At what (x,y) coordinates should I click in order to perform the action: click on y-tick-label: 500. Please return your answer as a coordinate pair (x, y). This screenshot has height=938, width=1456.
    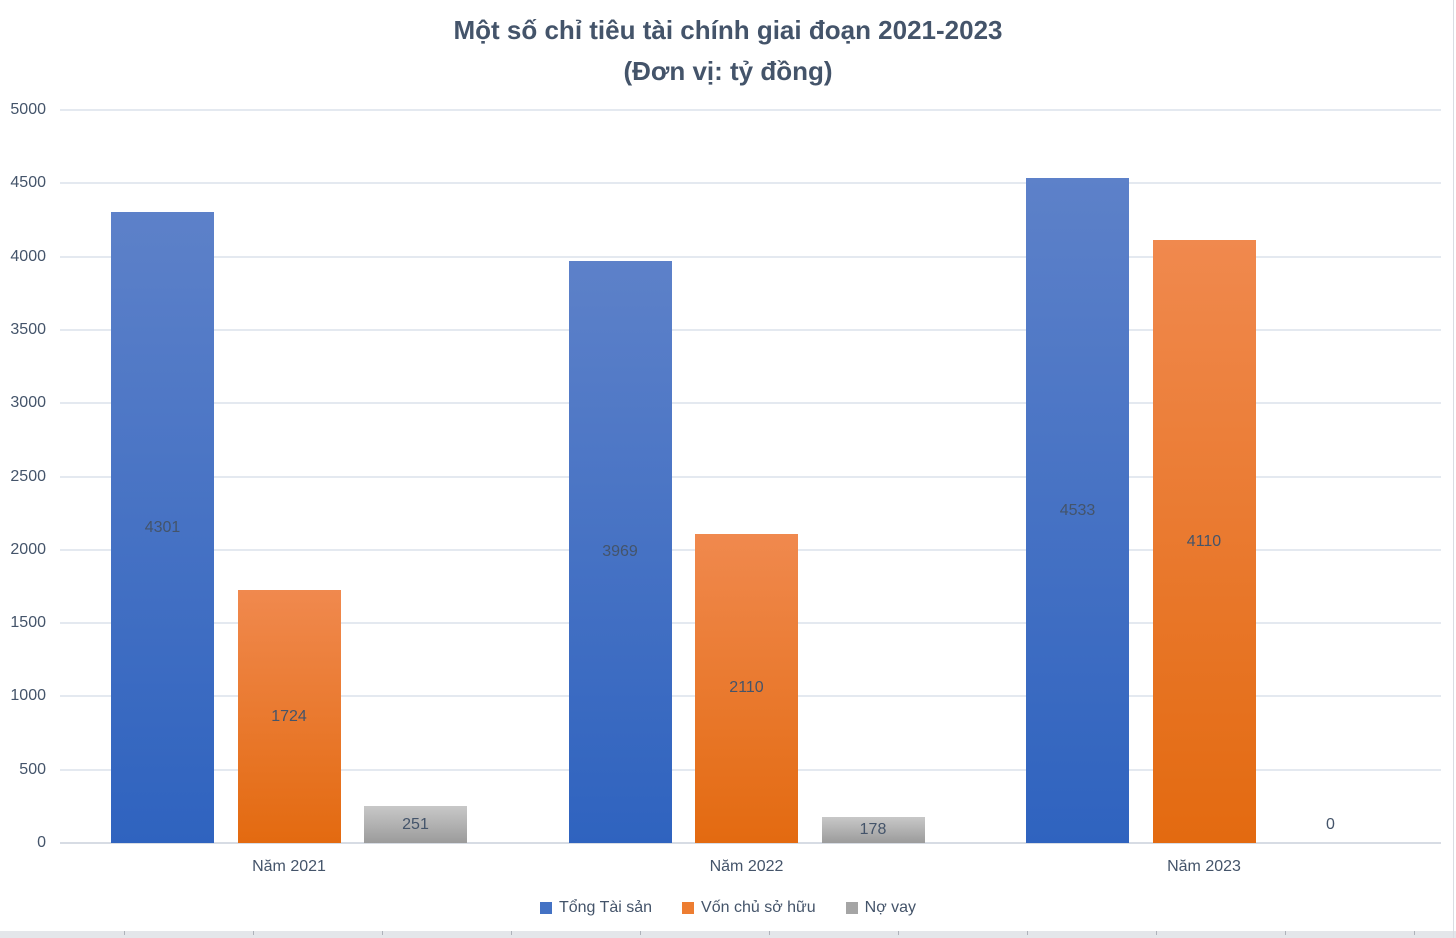
    Looking at the image, I should click on (32, 769).